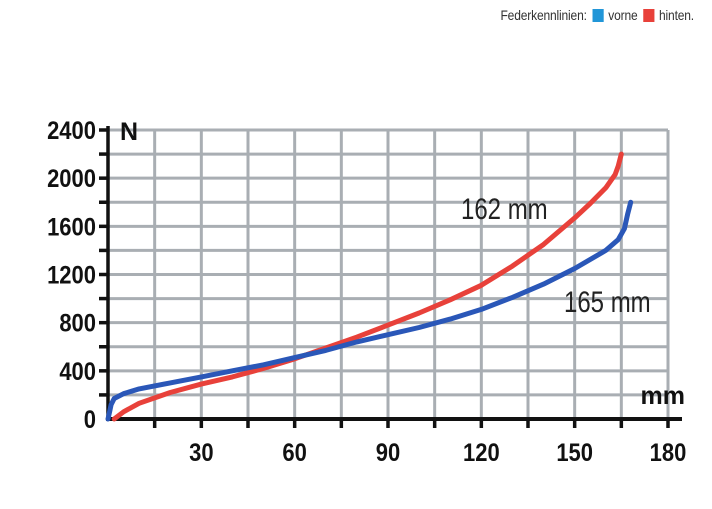 The height and width of the screenshot is (509, 712). I want to click on y-tick-label: 400, so click(77, 372).